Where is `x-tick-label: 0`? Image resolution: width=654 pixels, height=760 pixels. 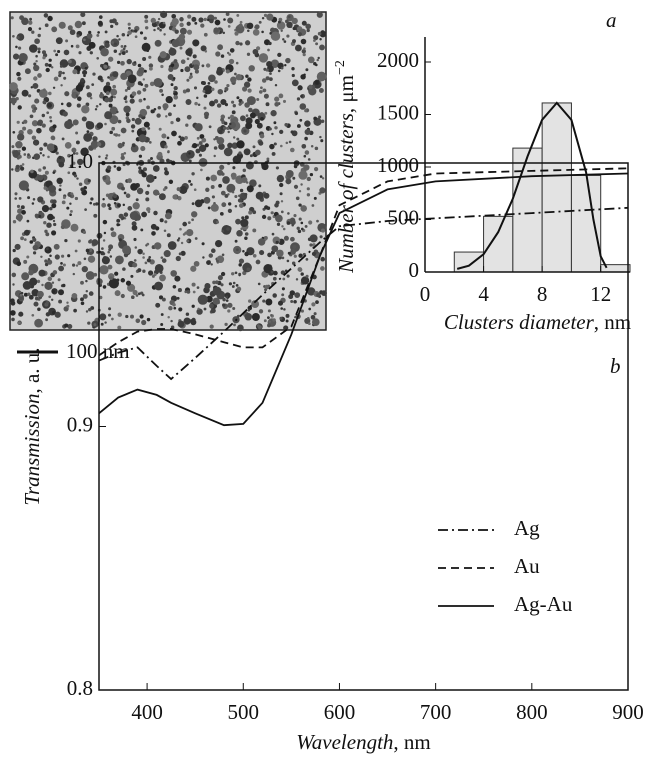
x-tick-label: 0 is located at coordinates (425, 294).